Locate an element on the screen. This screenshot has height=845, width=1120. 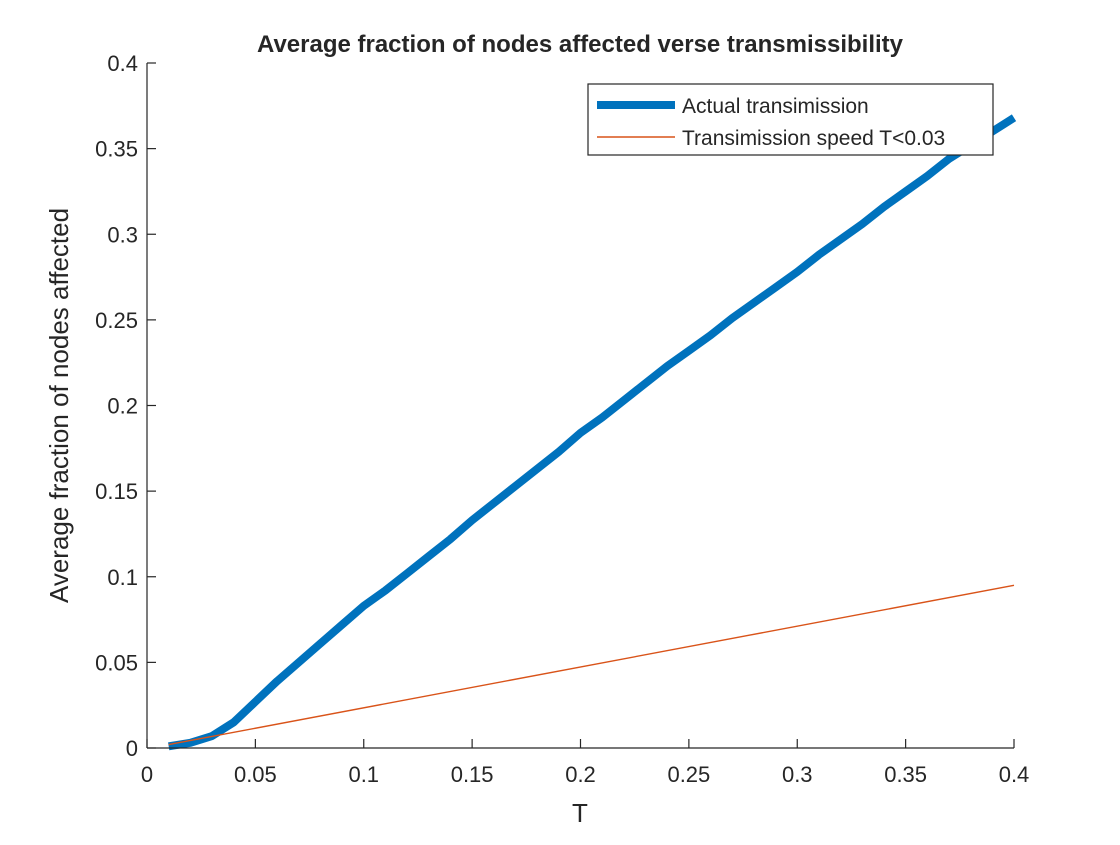
x-tick-label: 0 is located at coordinates (147, 774).